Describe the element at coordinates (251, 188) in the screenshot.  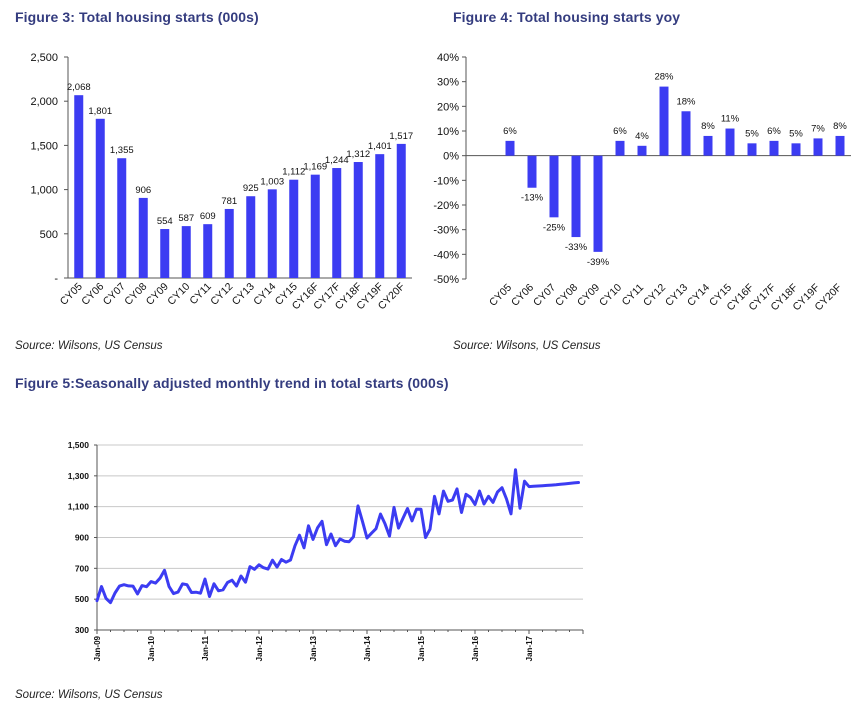
I see `fig3-data-label: 925` at that location.